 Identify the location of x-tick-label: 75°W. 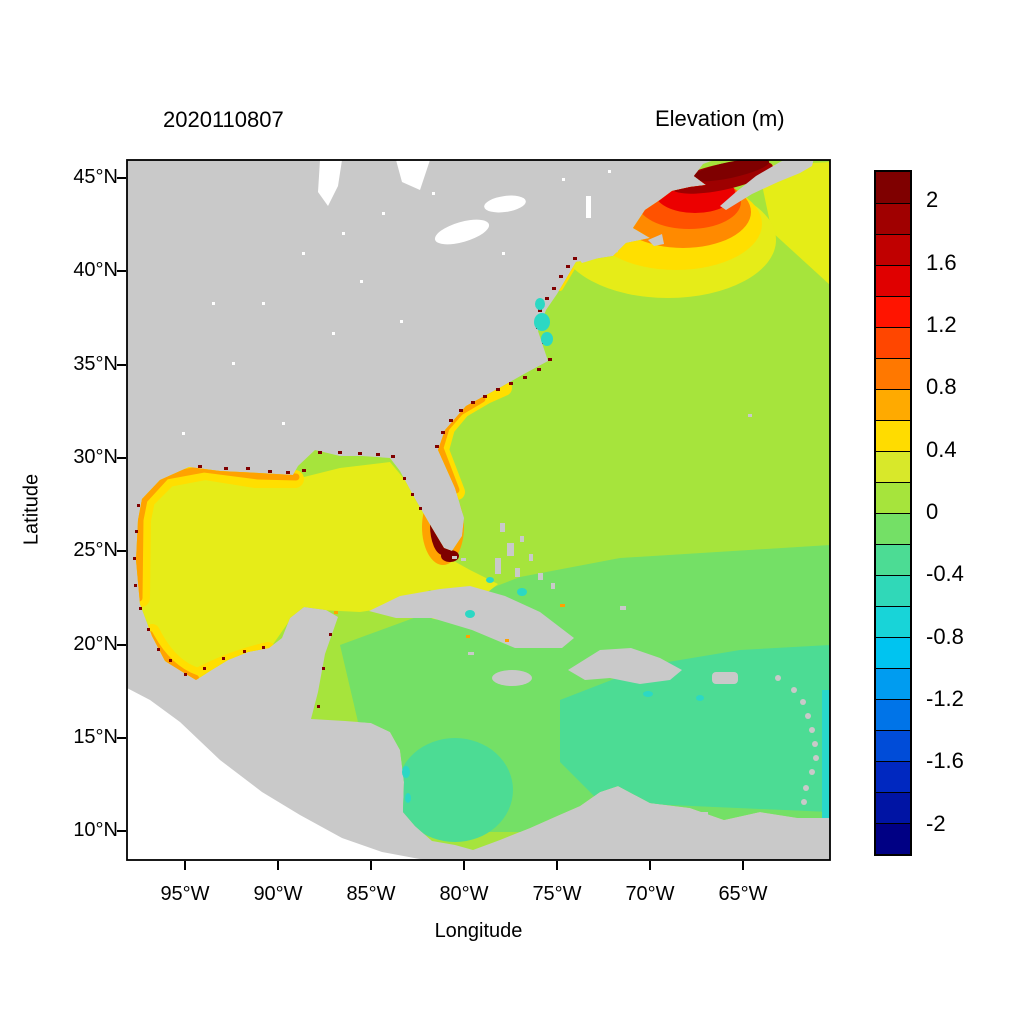
(557, 894).